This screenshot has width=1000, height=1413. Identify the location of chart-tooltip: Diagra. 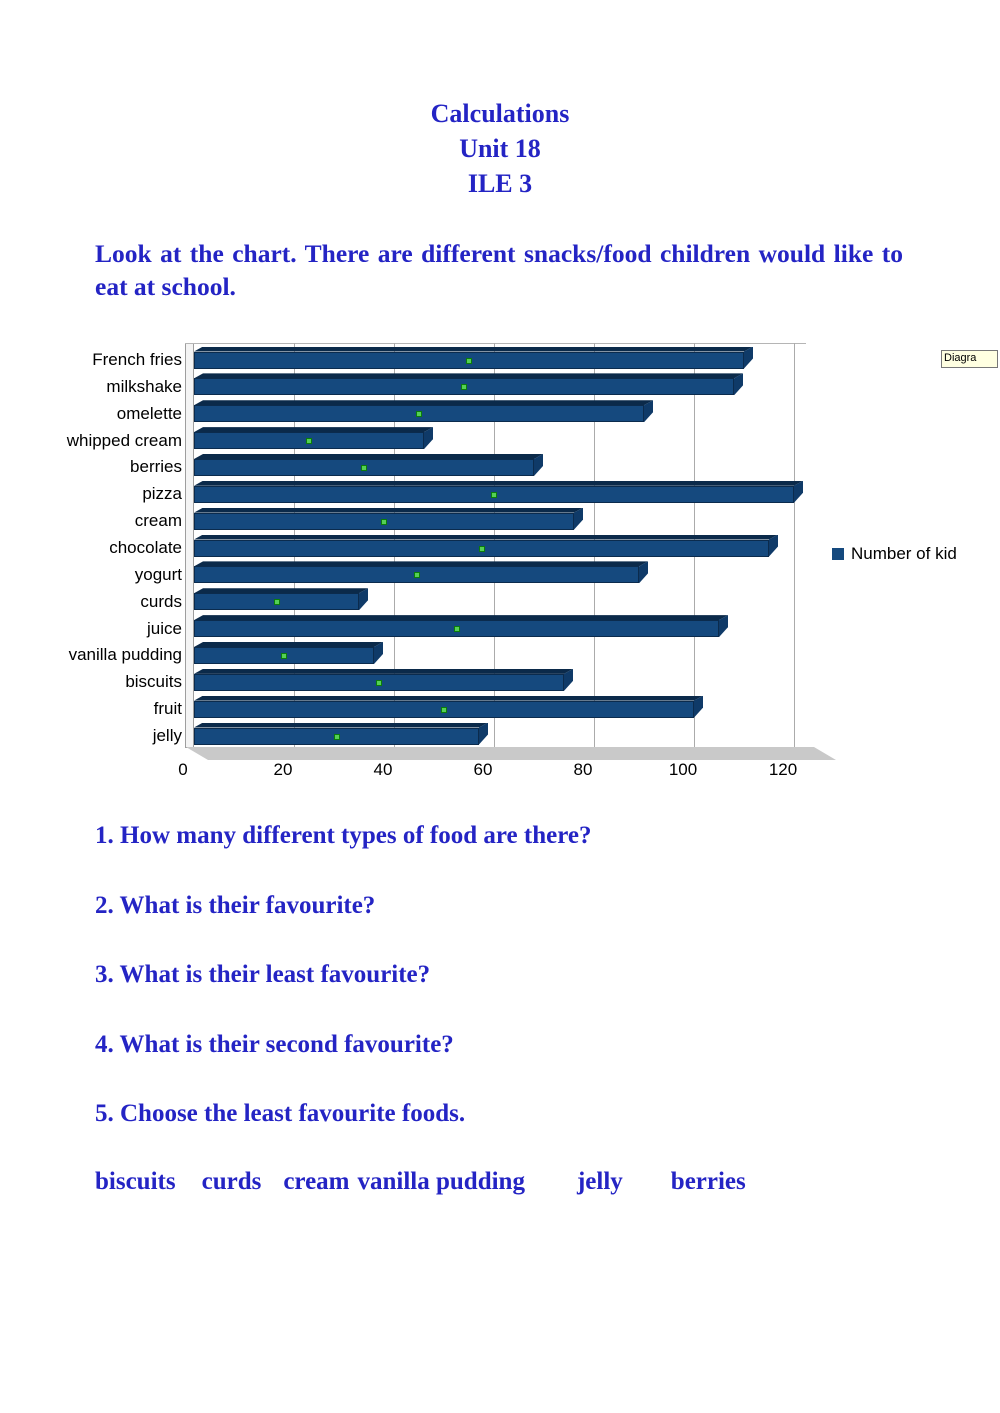
(969, 359).